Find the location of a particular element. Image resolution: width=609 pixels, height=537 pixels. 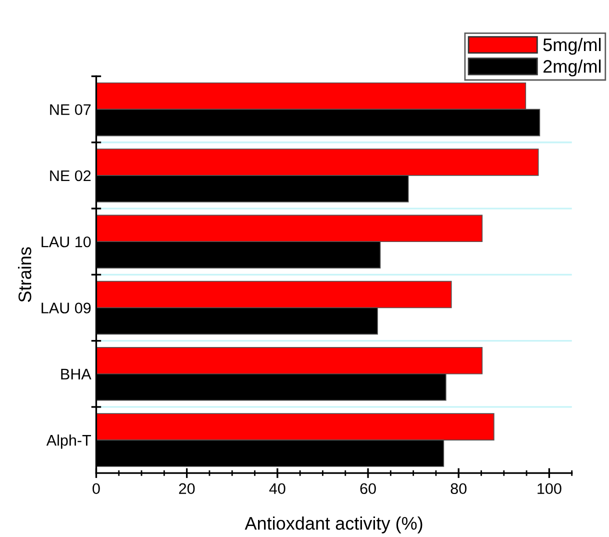

y-tick-label: LAU 09 is located at coordinates (66, 308).